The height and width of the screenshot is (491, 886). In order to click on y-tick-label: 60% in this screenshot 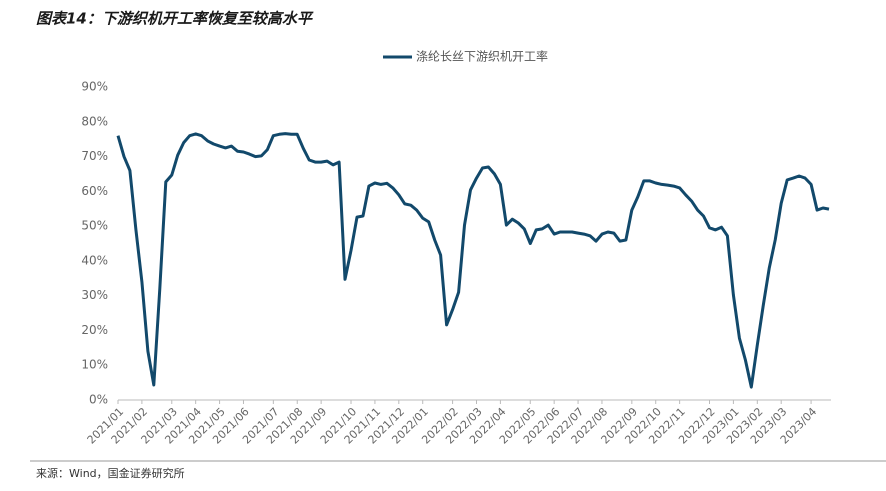, I will do `click(94, 191)`.